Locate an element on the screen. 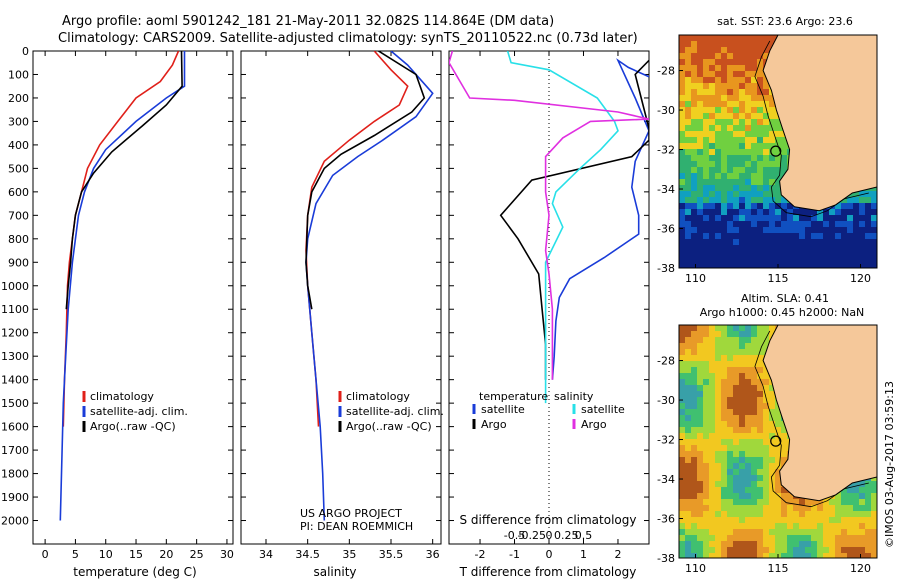  difference-xtick-label: -2 is located at coordinates (480, 554).